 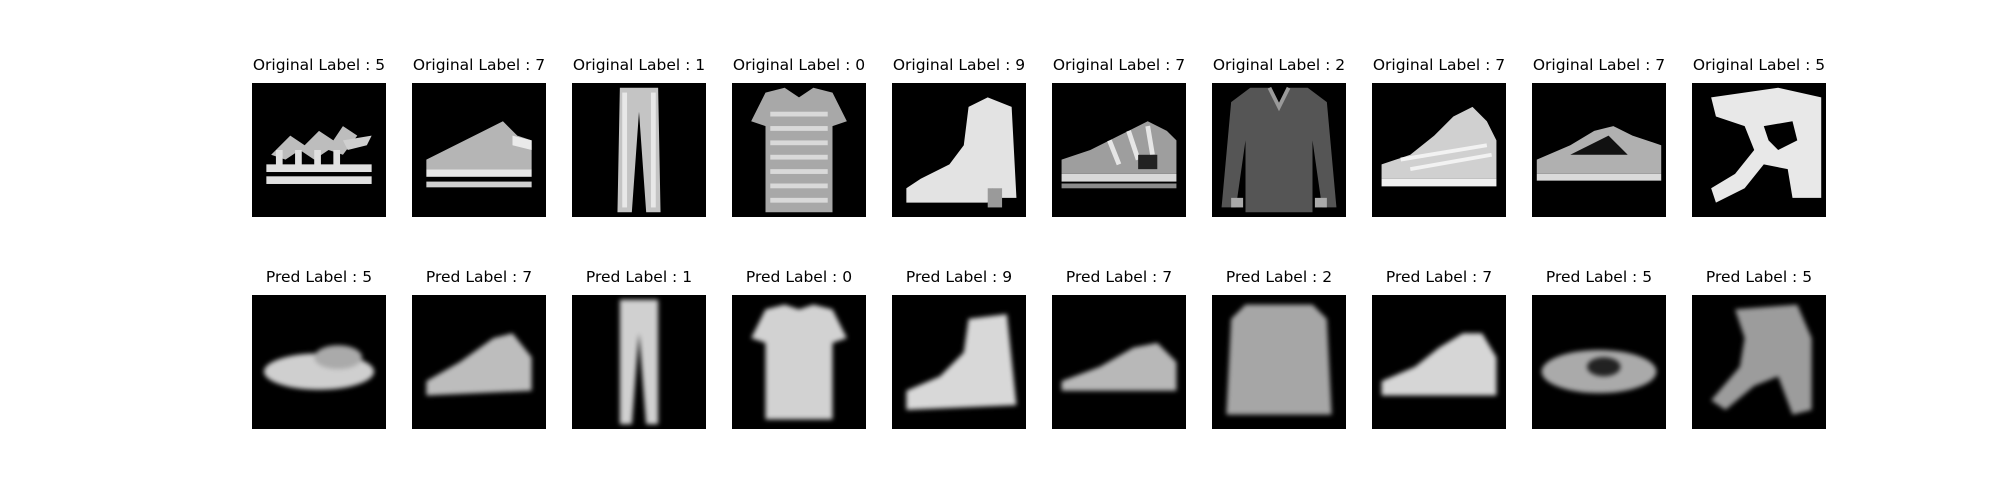 I want to click on original-label: Original Label : 2, so click(x=1279, y=65).